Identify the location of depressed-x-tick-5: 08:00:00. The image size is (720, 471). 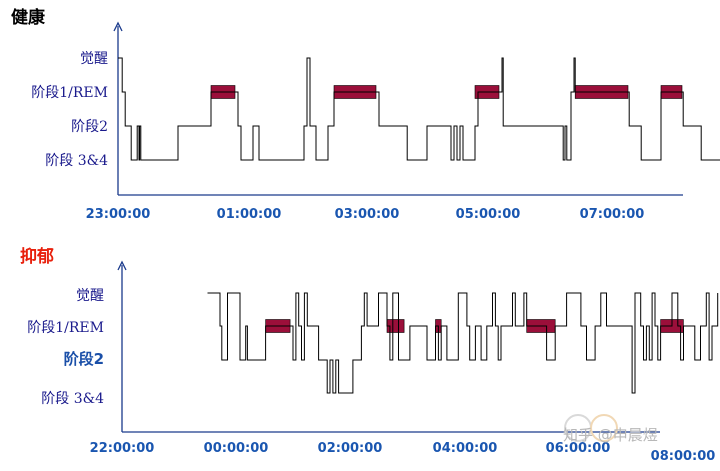
(683, 456).